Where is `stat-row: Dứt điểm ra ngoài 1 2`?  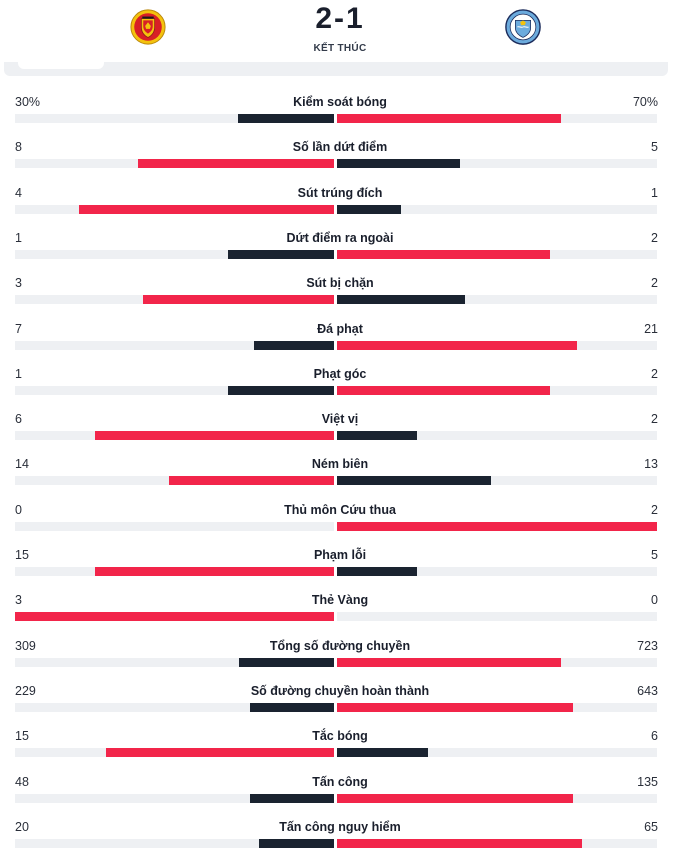 stat-row: Dứt điểm ra ngoài 1 2 is located at coordinates (340, 246).